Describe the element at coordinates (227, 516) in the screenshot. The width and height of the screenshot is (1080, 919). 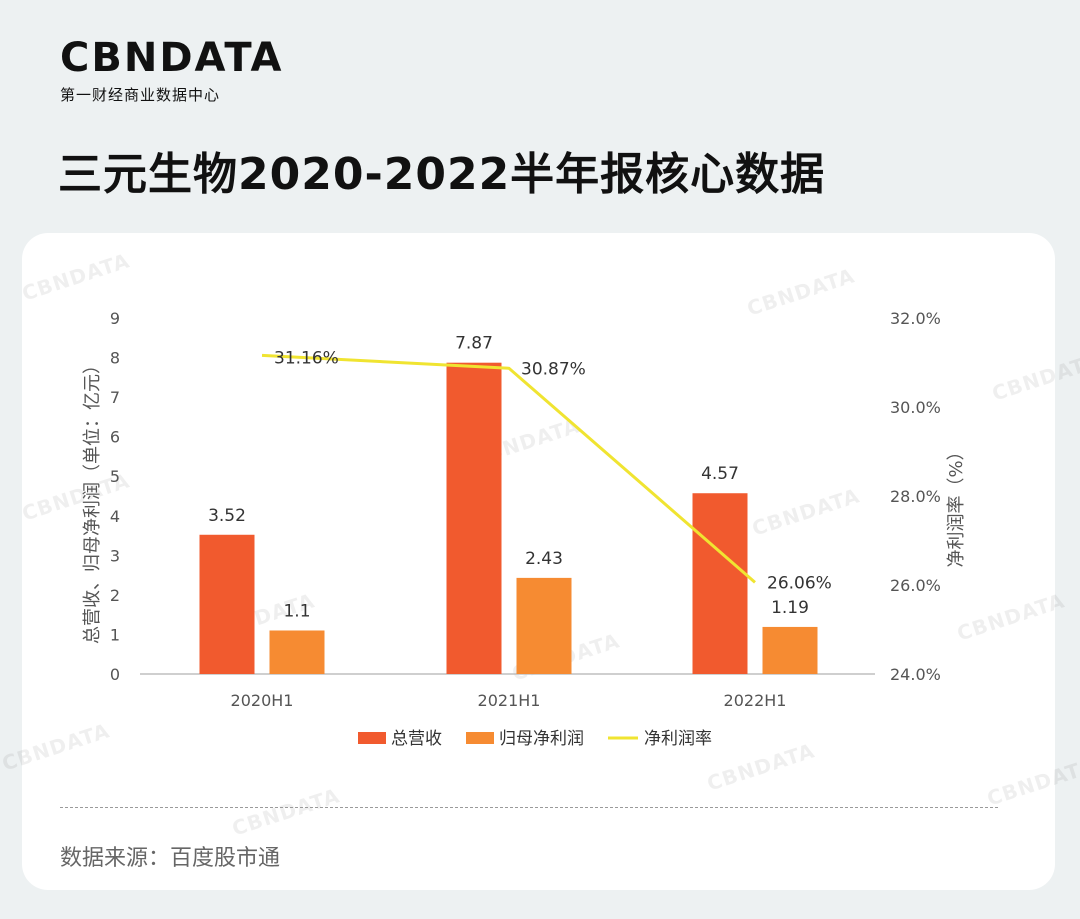
I see `bar-data-label: 3.52` at that location.